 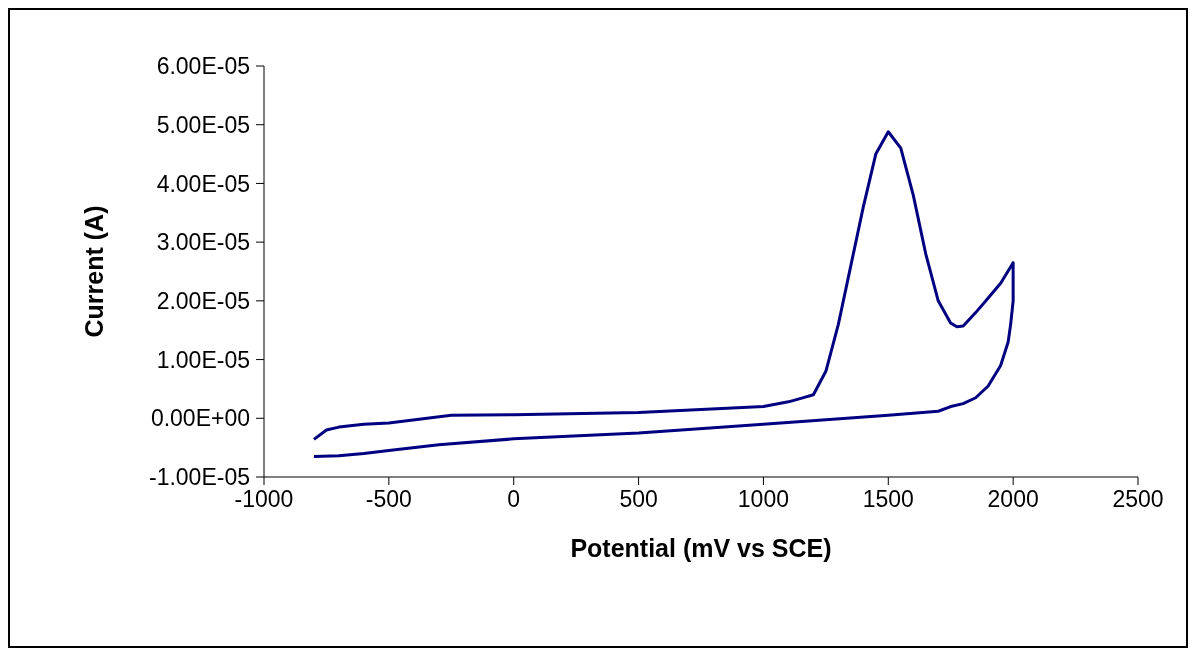 What do you see at coordinates (93, 271) in the screenshot?
I see `y-axis-title: Current (A)` at bounding box center [93, 271].